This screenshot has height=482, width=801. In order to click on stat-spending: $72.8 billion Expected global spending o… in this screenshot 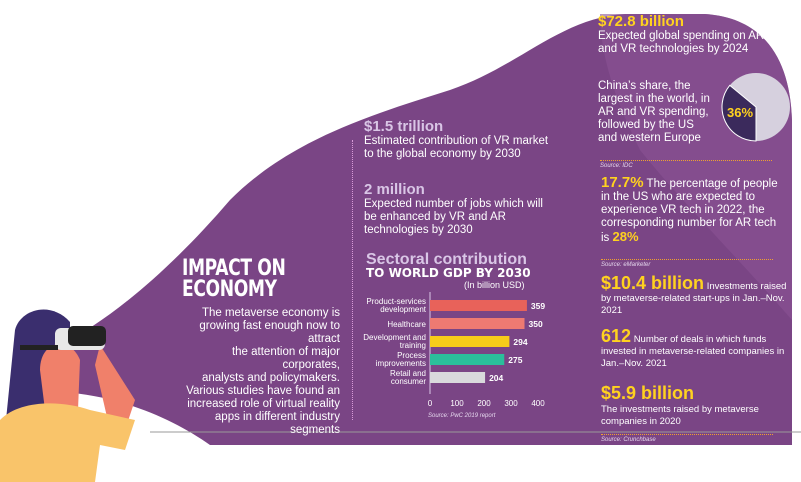, I will do `click(688, 34)`.